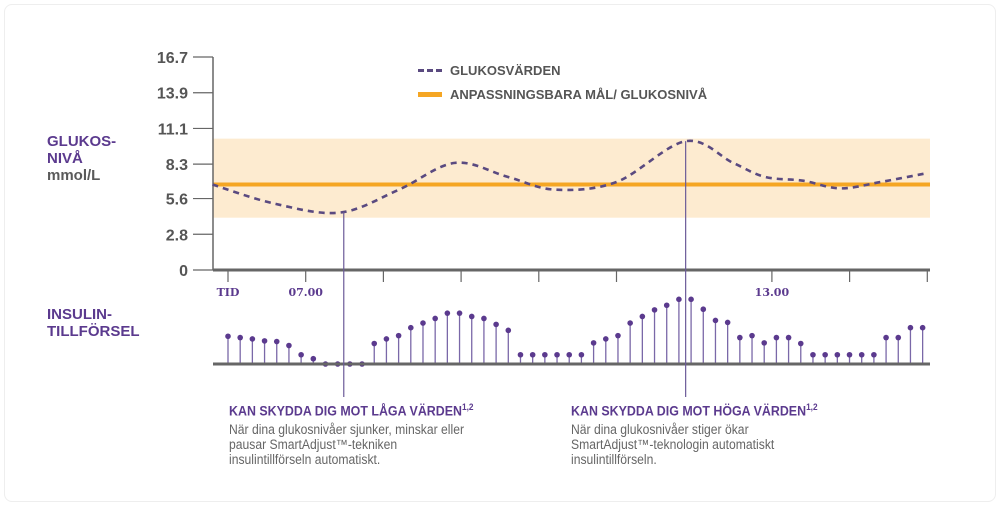  I want to click on legend-item-target: ANPASSNINGSBARA MÅL/ GLUKOSNIVÅ, so click(562, 94).